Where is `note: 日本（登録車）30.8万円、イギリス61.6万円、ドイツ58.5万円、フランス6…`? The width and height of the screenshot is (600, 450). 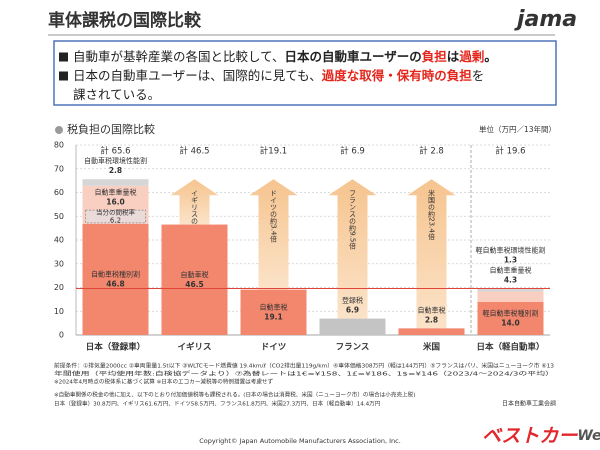
note: 日本（登録車）30.8万円、イギリス61.6万円、ドイツ58.5万円、フランス6… is located at coordinates (217, 404).